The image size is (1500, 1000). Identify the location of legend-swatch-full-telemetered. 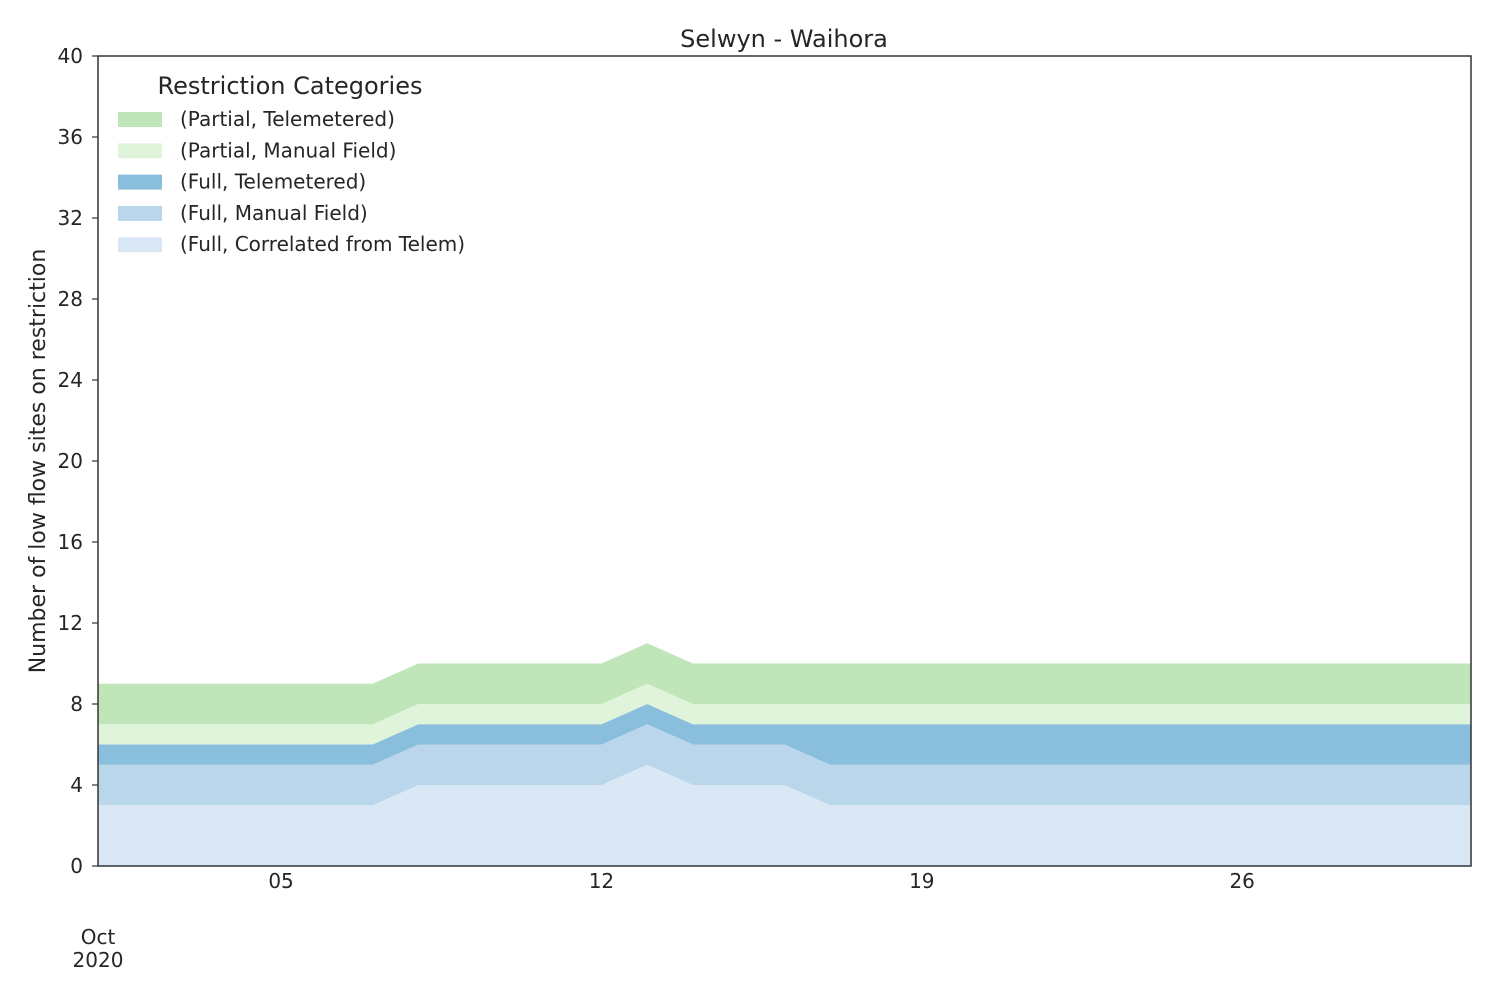
(140, 182).